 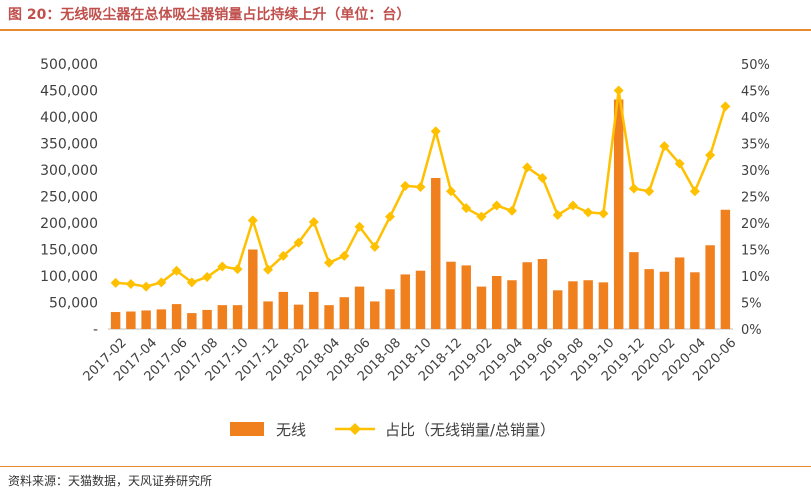 I want to click on right-axis-tick-label: 15%, so click(x=755, y=251).